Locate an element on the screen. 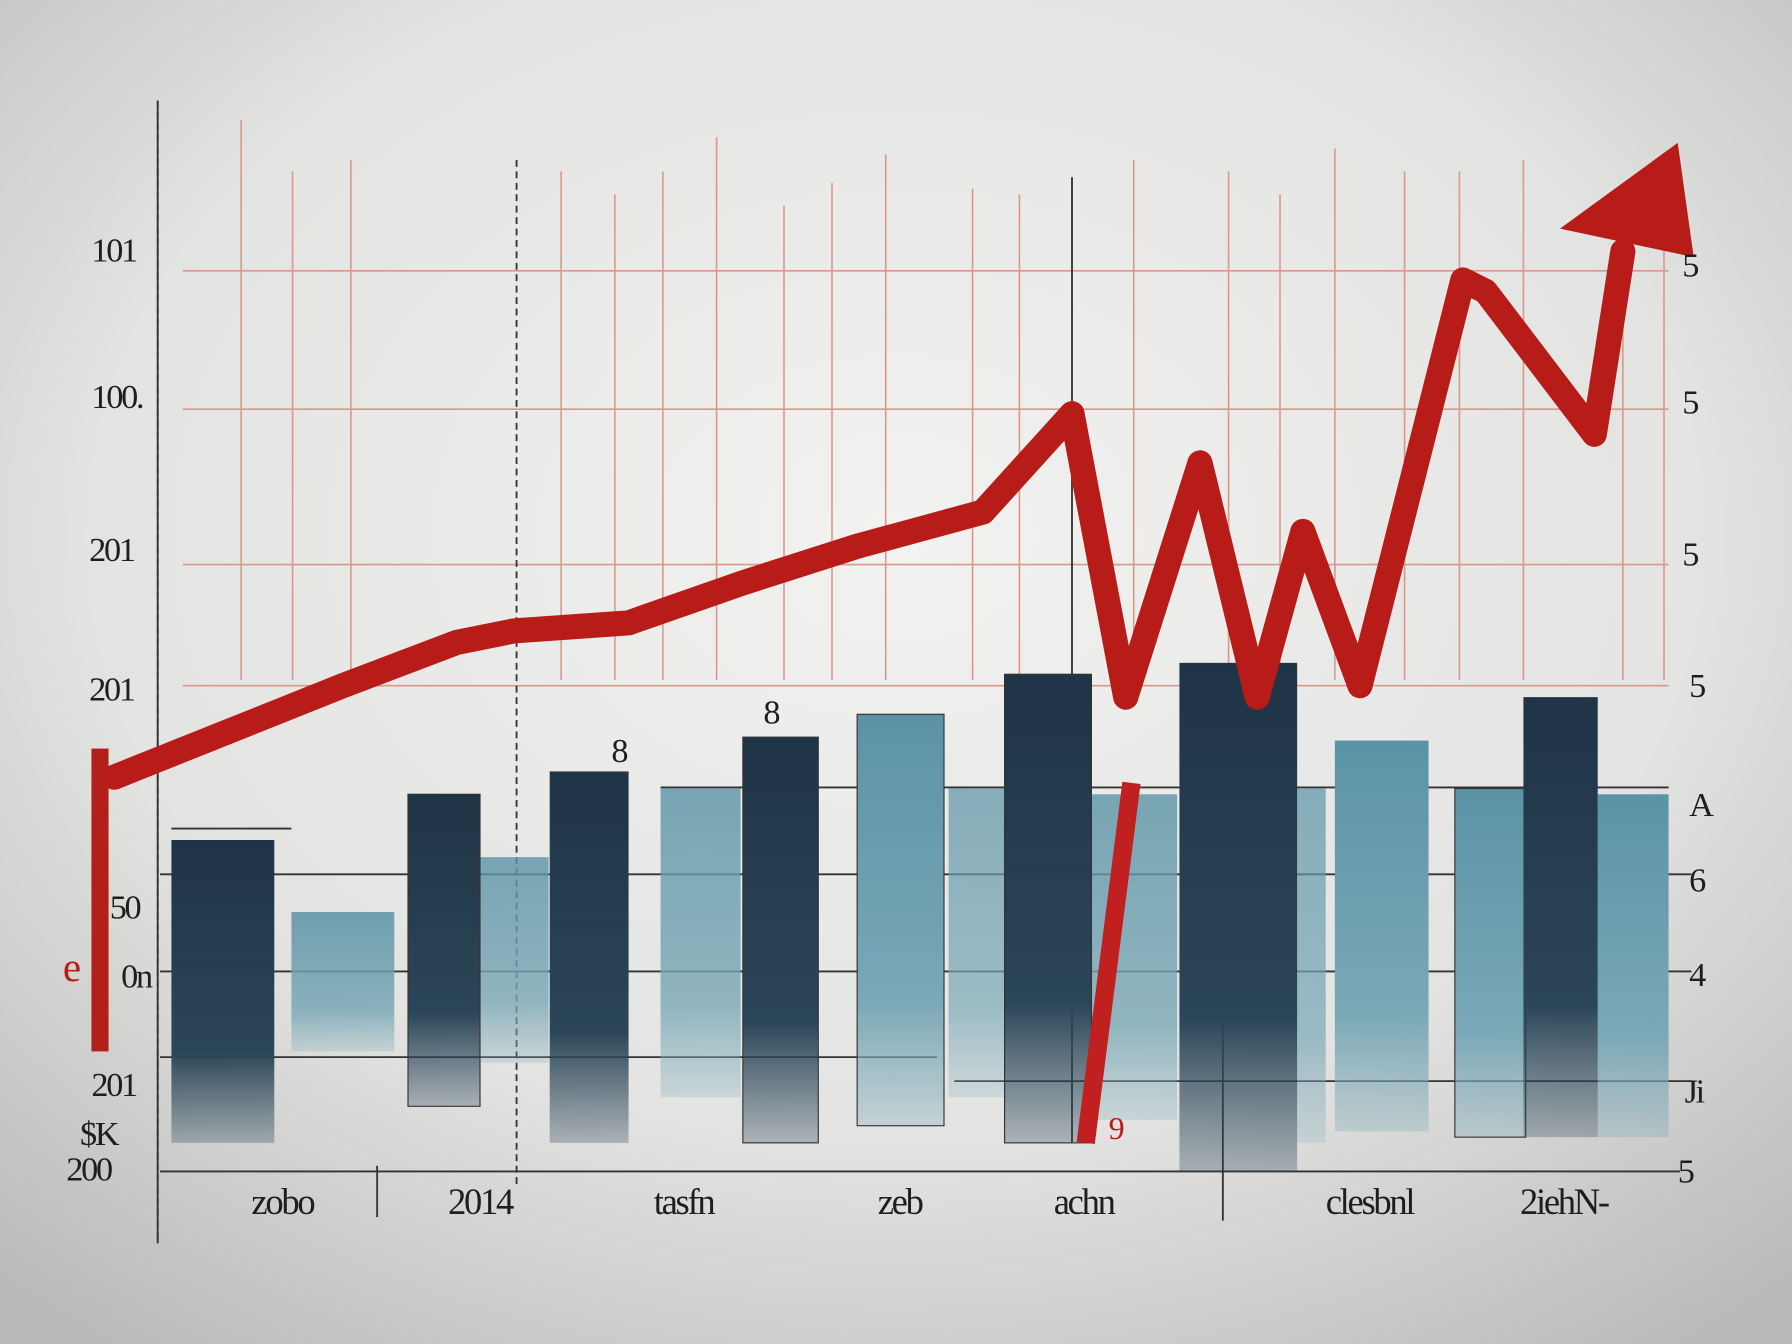 This screenshot has height=1344, width=1792. label: tasfn is located at coordinates (685, 1201).